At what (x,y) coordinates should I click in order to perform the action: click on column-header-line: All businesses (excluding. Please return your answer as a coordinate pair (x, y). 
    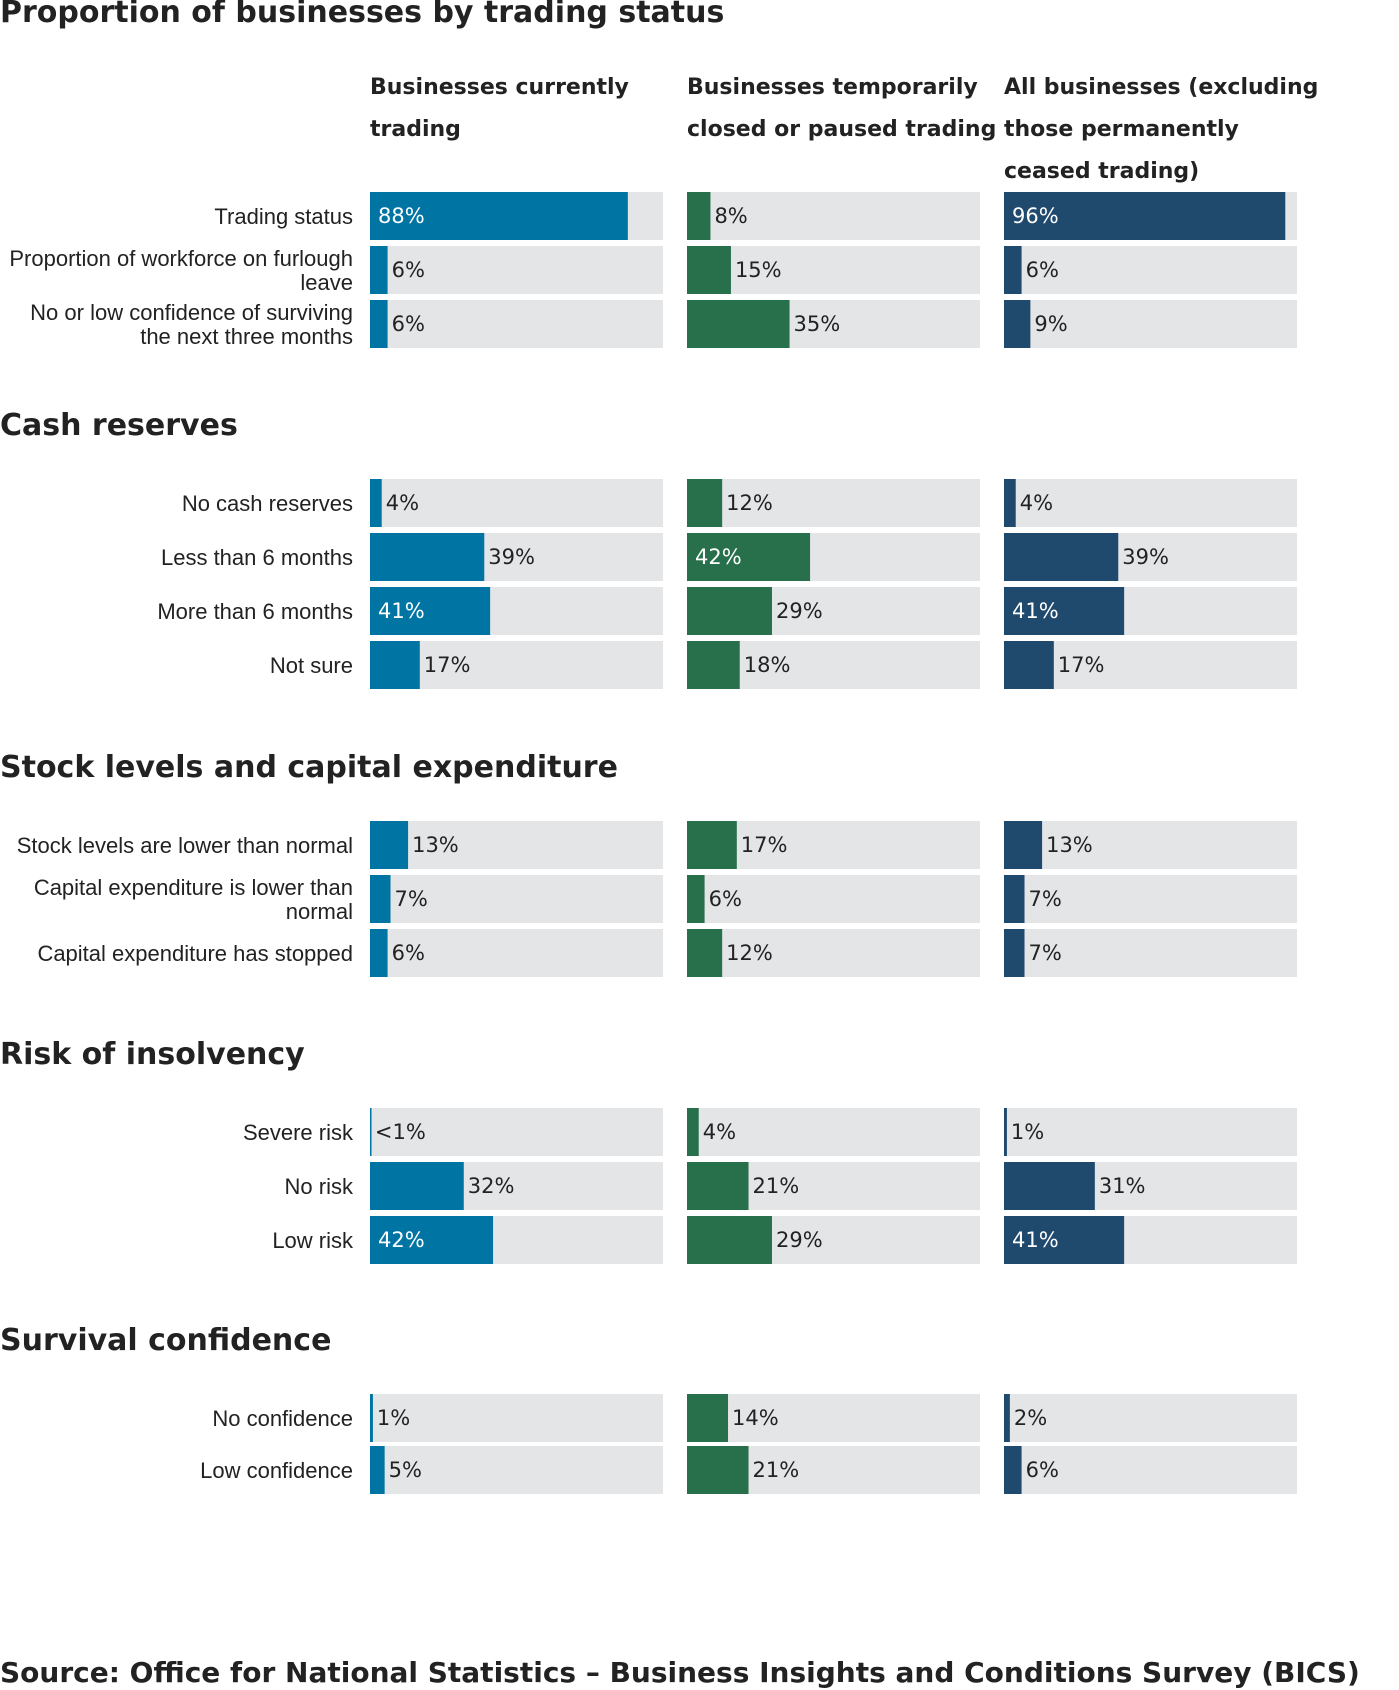
    Looking at the image, I should click on (1161, 87).